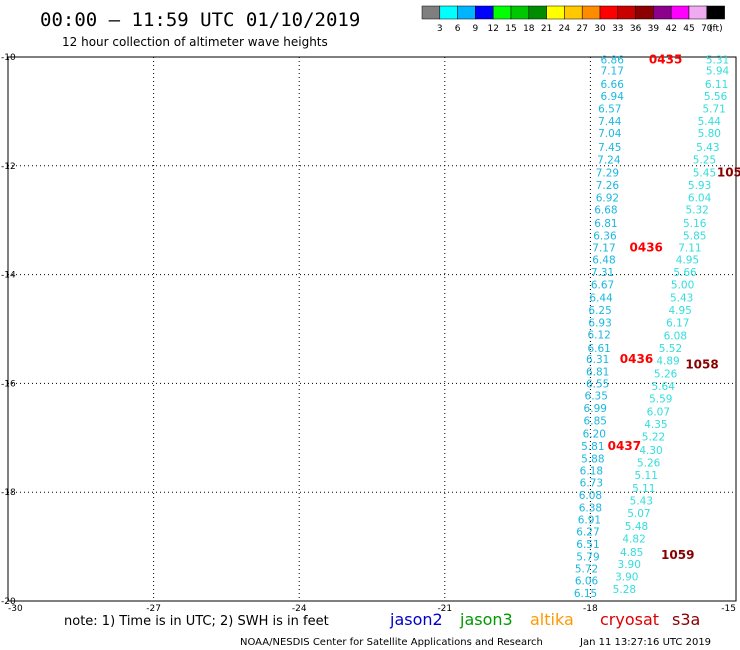  What do you see at coordinates (590, 508) in the screenshot?
I see `wave-height-value: 6.38` at bounding box center [590, 508].